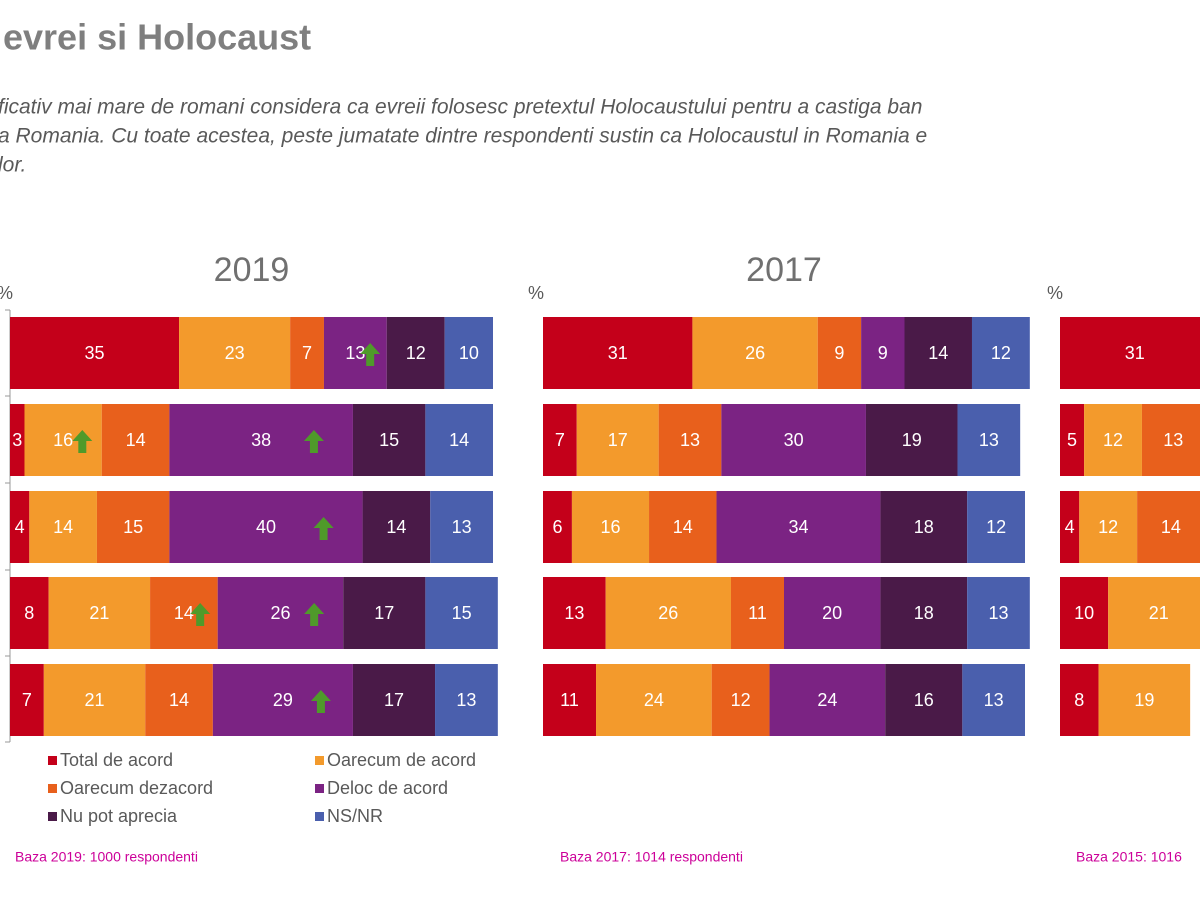 The height and width of the screenshot is (900, 1200). Describe the element at coordinates (283, 700) in the screenshot. I see `value-label: 29` at that location.